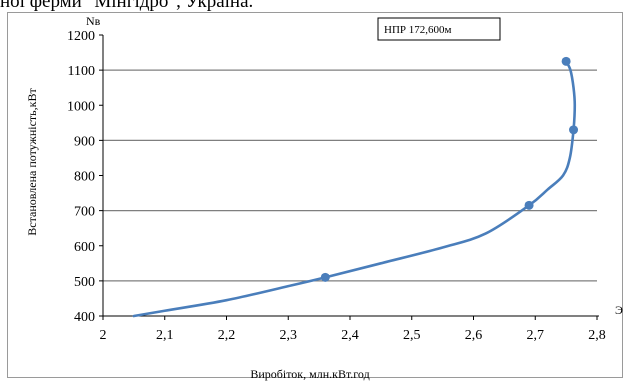 This screenshot has width=630, height=384. I want to click on y-tick-label: 1200, so click(81, 36).